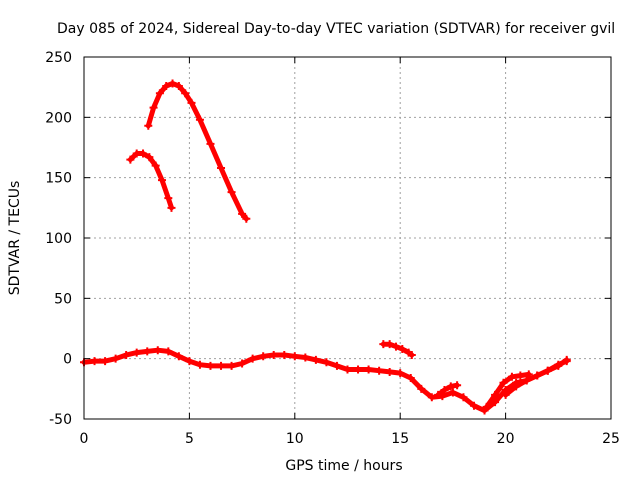 Image resolution: width=640 pixels, height=480 pixels. What do you see at coordinates (400, 439) in the screenshot?
I see `x-tick-label: 15` at bounding box center [400, 439].